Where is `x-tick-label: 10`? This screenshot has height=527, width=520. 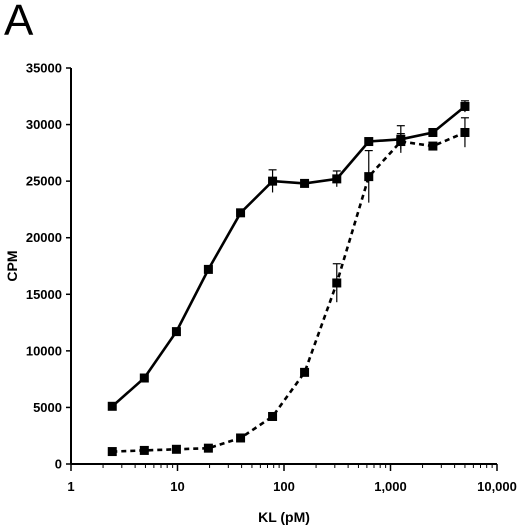 x-tick-label: 10 is located at coordinates (177, 486).